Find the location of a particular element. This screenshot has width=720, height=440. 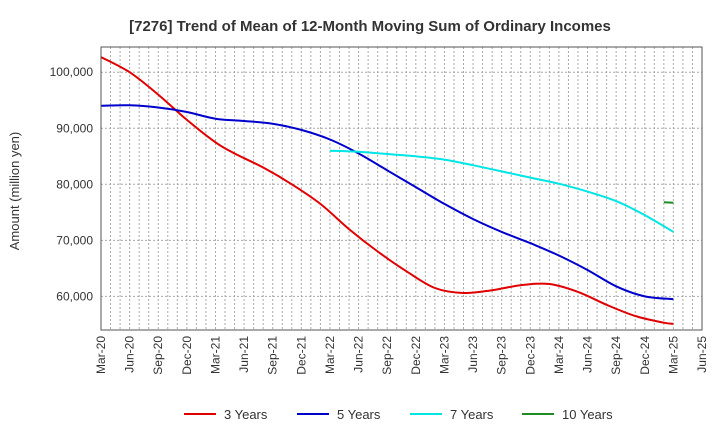

y-tick-label: 100,000 is located at coordinates (72, 72).